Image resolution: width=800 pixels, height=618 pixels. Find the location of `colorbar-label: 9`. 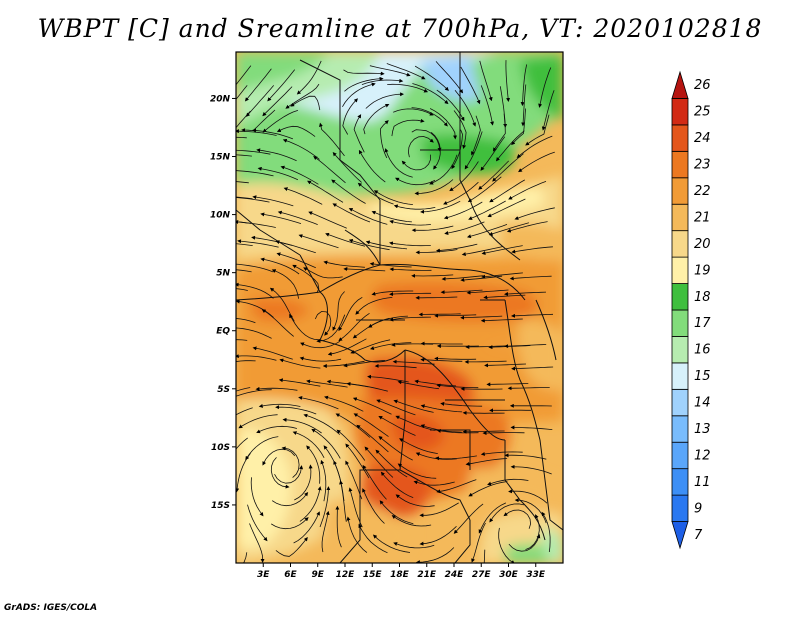

colorbar-label: 9 is located at coordinates (698, 508).